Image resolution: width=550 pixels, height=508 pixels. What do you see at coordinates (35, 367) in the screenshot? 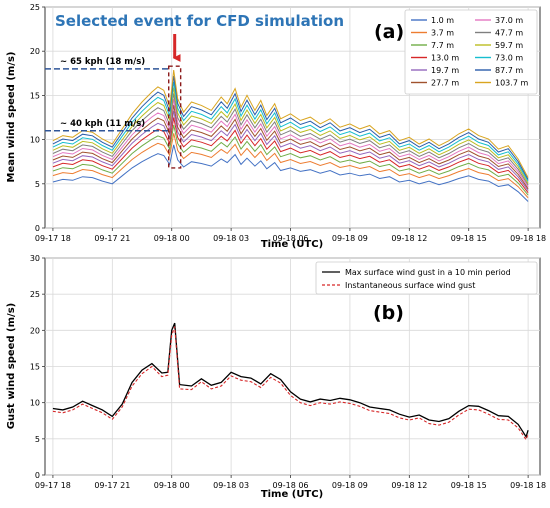
I see `b-ytick-label: 15` at bounding box center [35, 367].